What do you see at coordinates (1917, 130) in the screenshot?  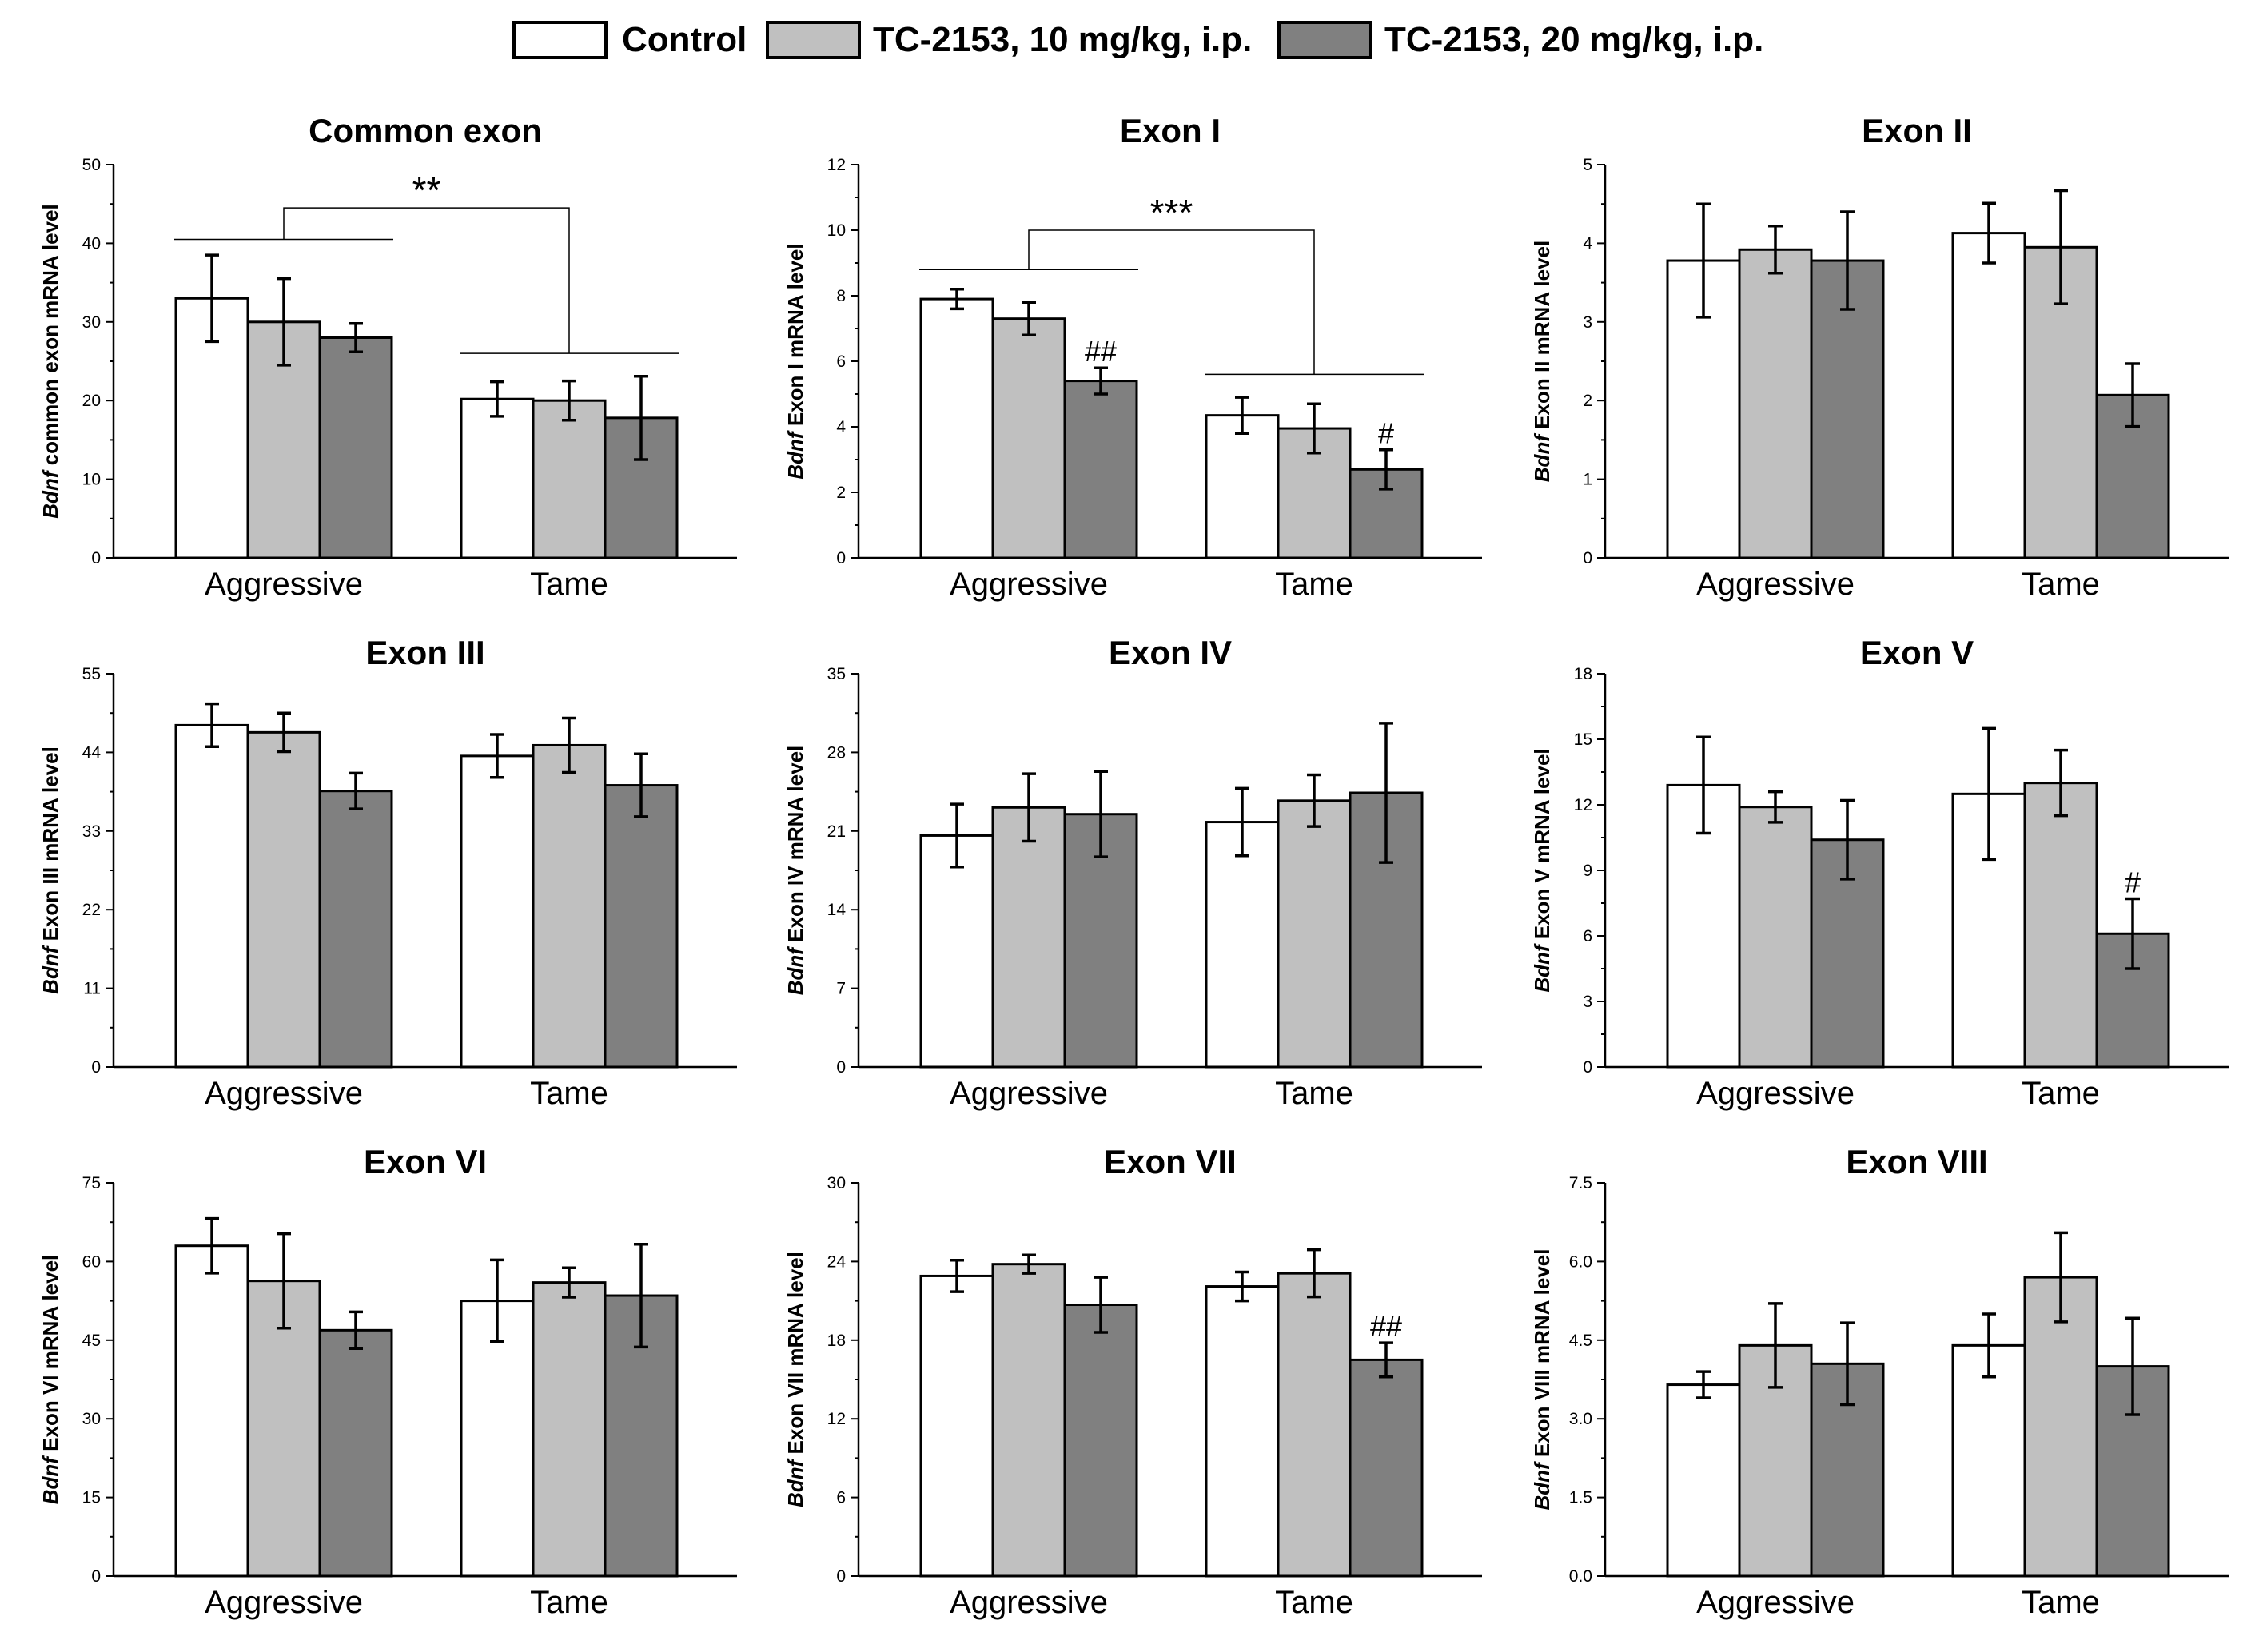 I see `panel-title: Exon II` at bounding box center [1917, 130].